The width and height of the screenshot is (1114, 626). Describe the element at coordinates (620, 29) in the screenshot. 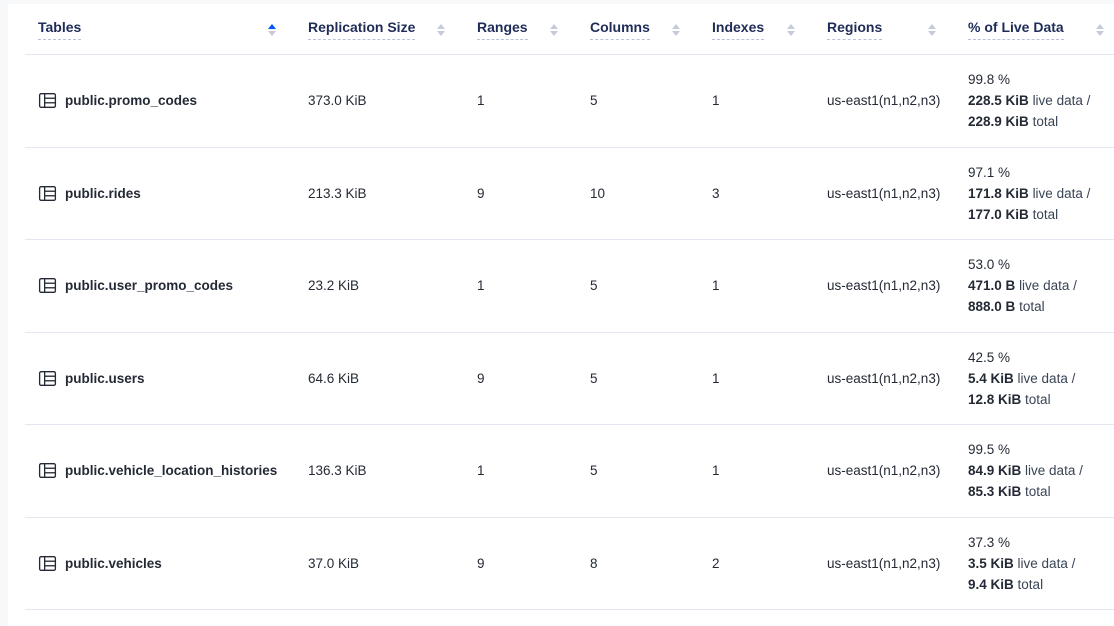

I see `column-header-label: Columns` at that location.